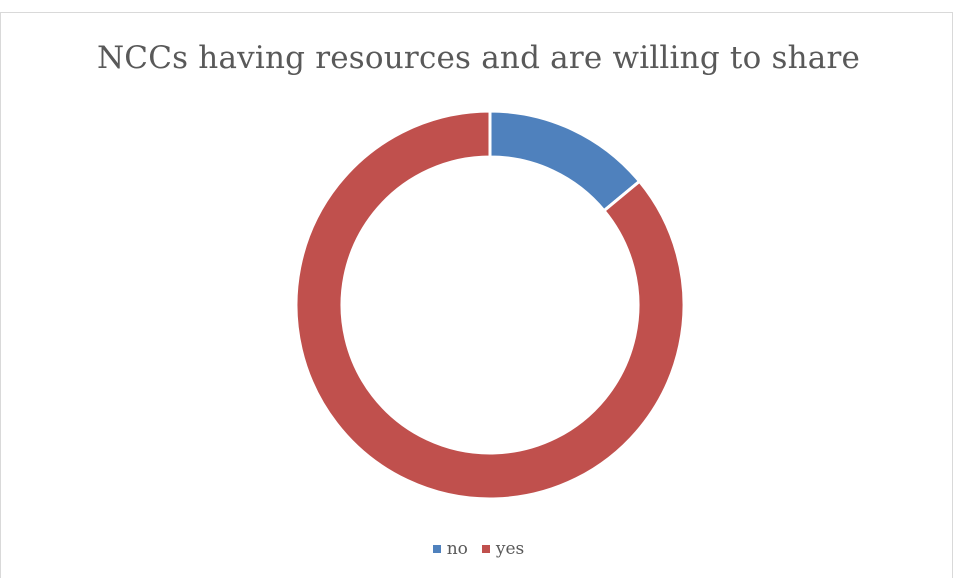  What do you see at coordinates (436, 549) in the screenshot?
I see `legend-swatch-no` at bounding box center [436, 549].